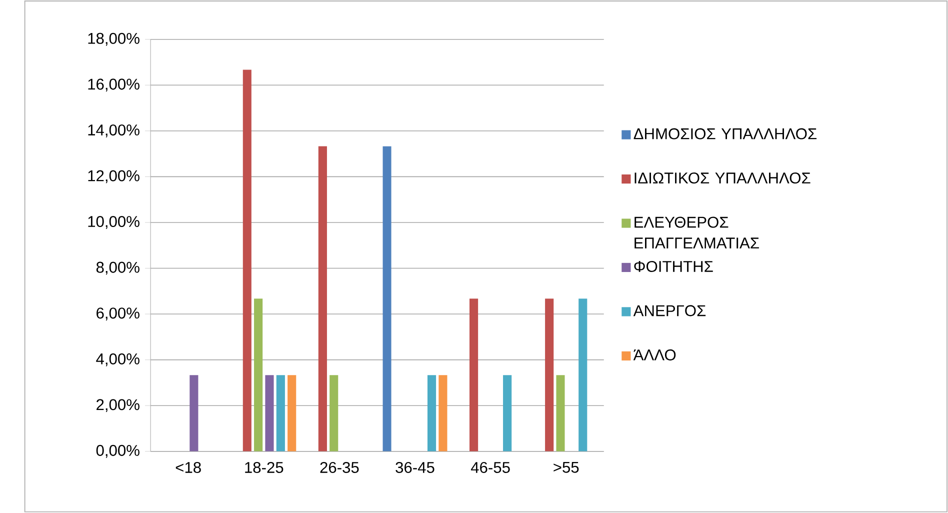 The image size is (948, 513). I want to click on legend-label: ΙΔΙΩΤΙΚΟΣ ΥΠΑΛΛΗΛΟΣ, so click(722, 178).